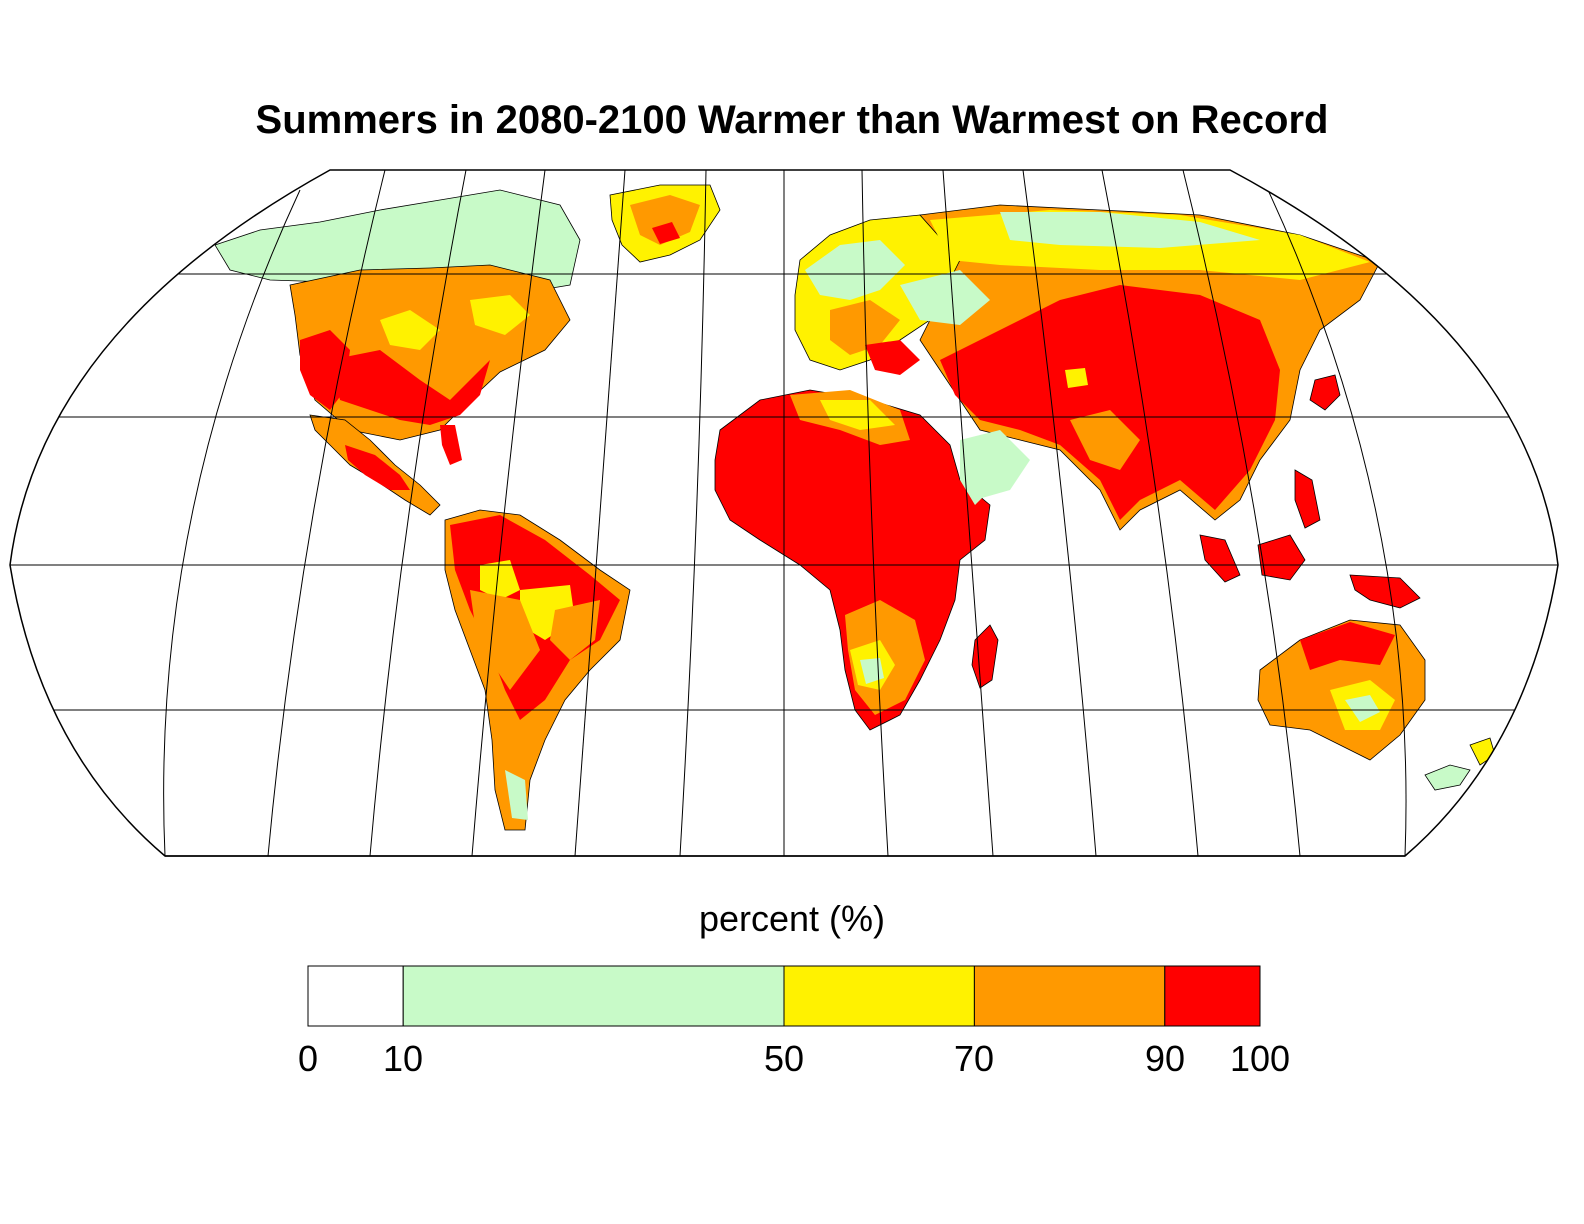 The height and width of the screenshot is (1224, 1584). Describe the element at coordinates (451, 445) in the screenshot. I see `florida-red` at that location.